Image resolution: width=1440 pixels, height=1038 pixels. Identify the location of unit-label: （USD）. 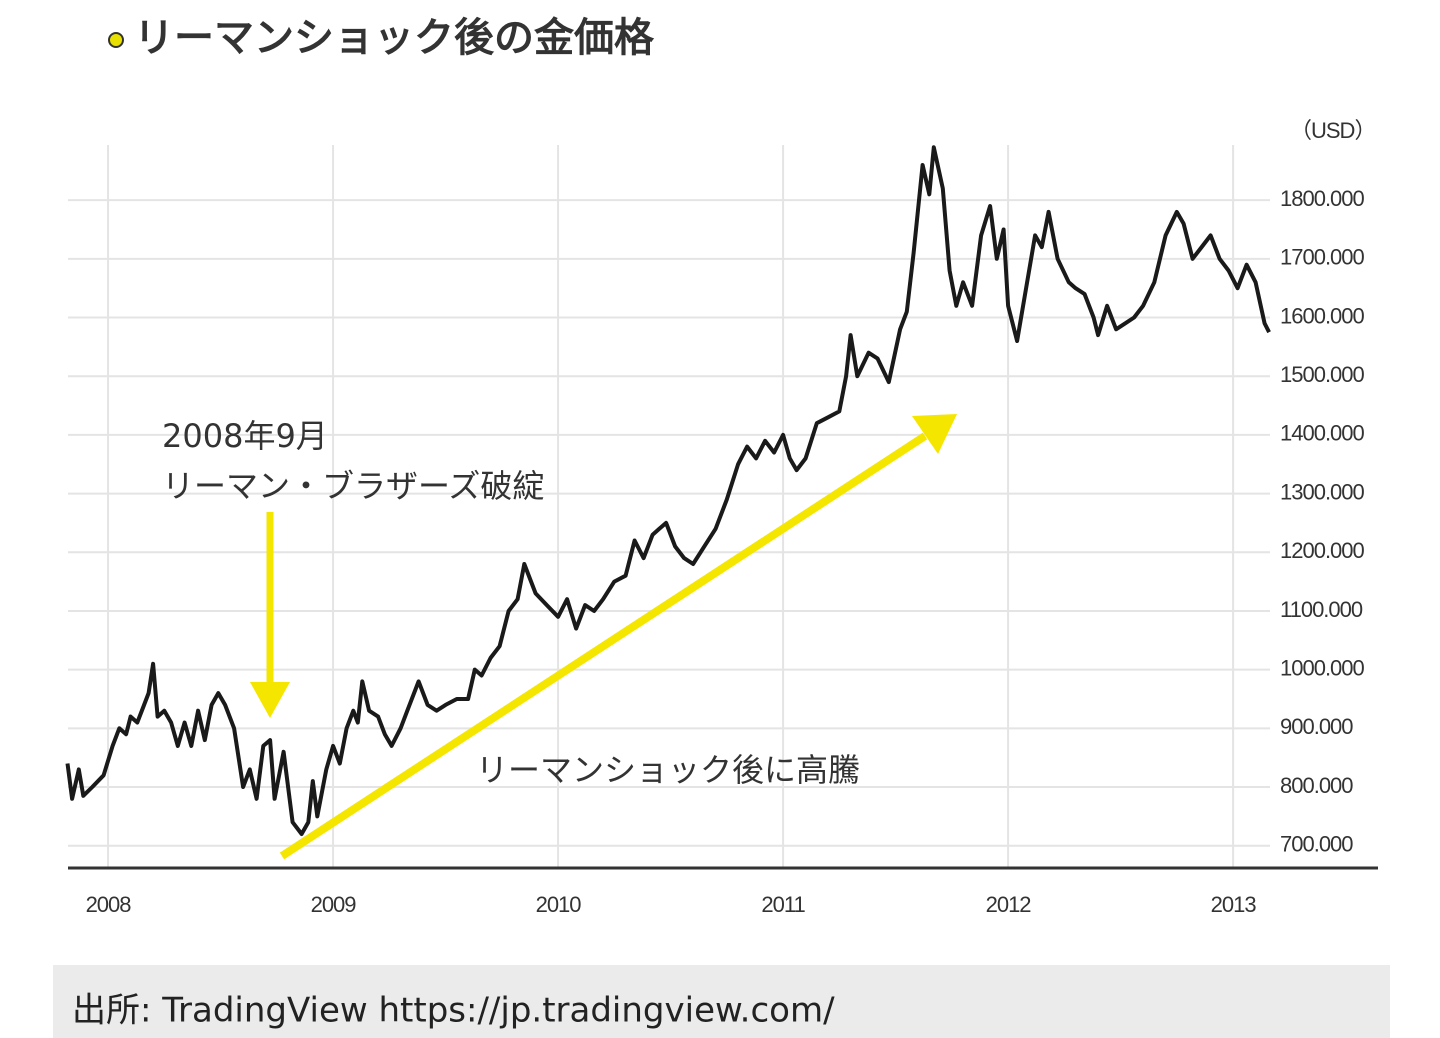
(1332, 130).